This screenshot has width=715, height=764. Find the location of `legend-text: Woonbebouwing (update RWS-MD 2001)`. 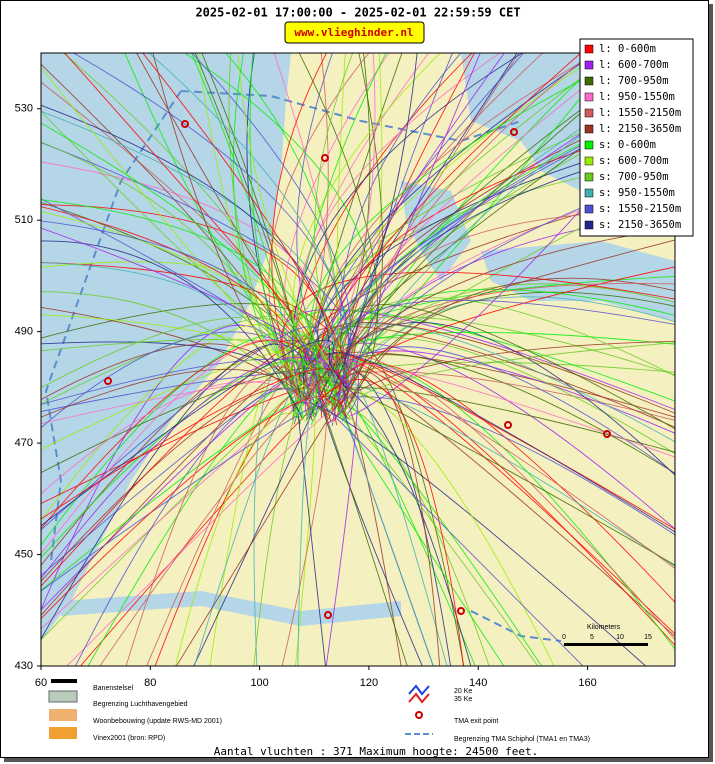

legend-text: Woonbebouwing (update RWS-MD 2001) is located at coordinates (157, 721).